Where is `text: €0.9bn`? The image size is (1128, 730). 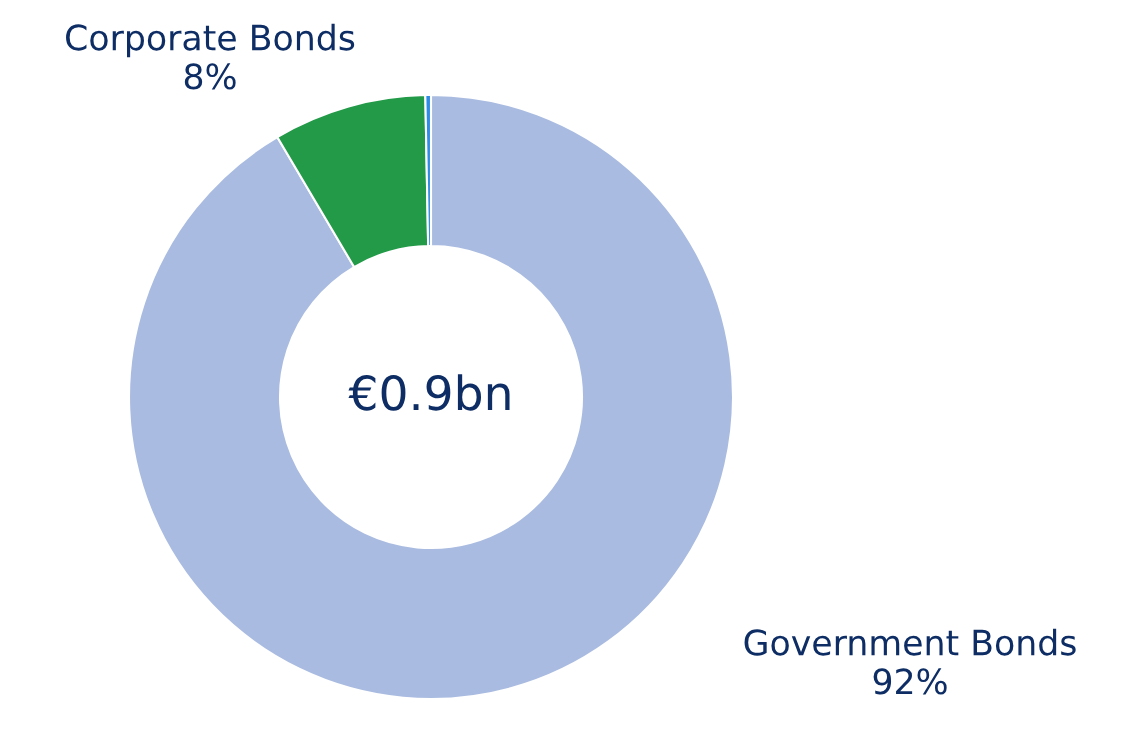
text: €0.9bn is located at coordinates (429, 392).